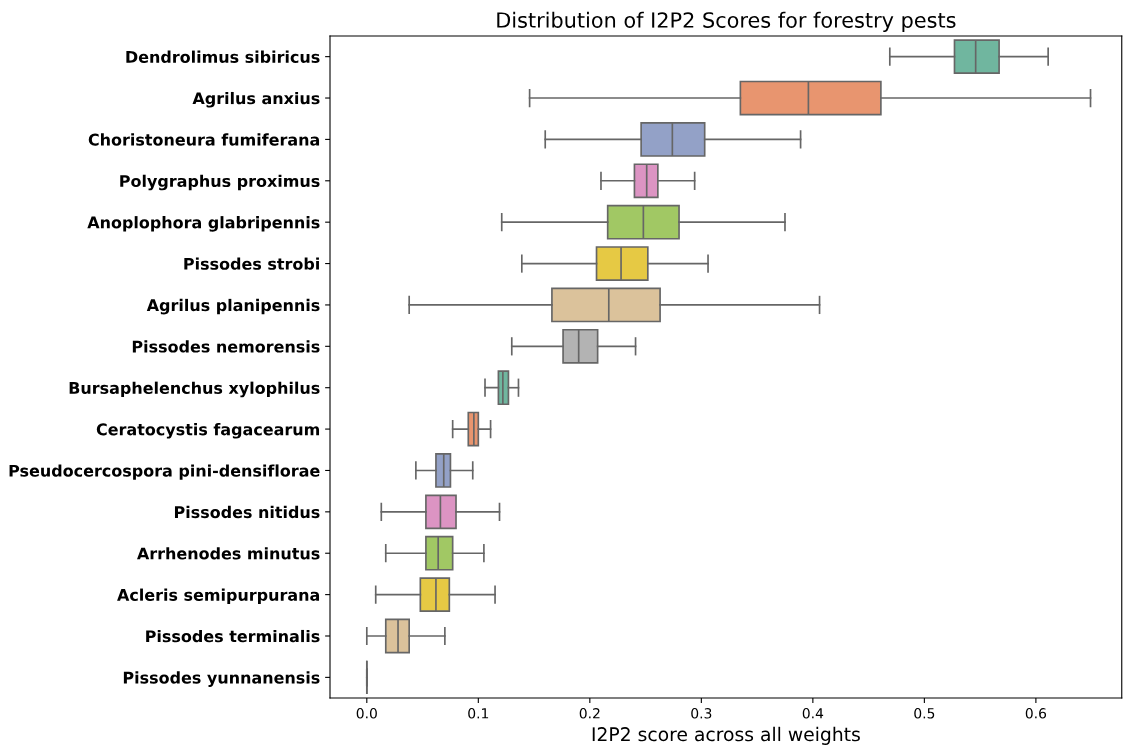 The width and height of the screenshot is (1124, 749). Describe the element at coordinates (220, 182) in the screenshot. I see `y-tick-label: Polygraphus proximus` at that location.